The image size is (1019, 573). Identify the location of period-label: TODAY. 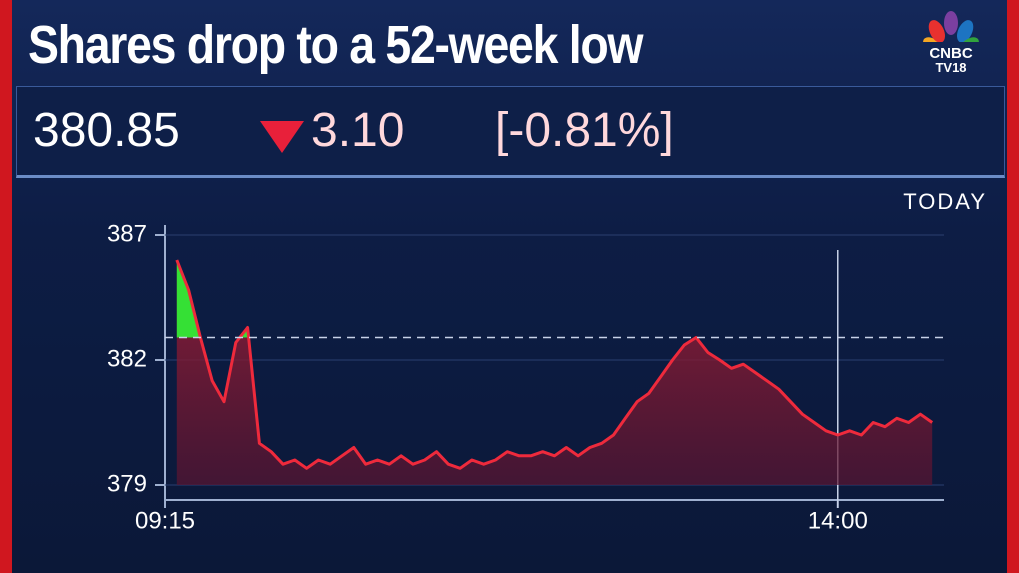
(945, 201).